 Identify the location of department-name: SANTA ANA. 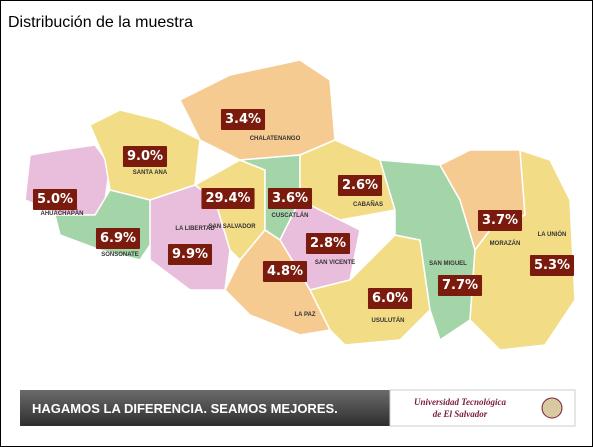
(150, 173).